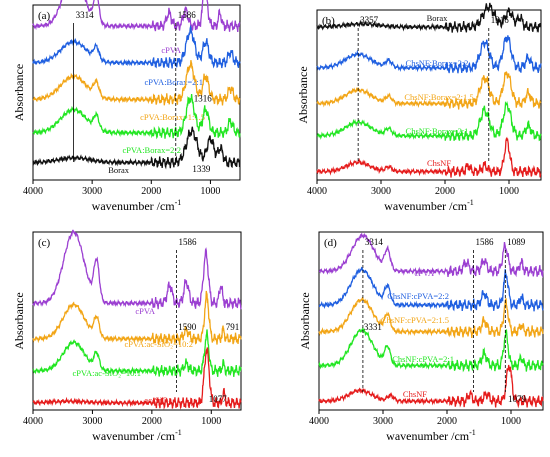  What do you see at coordinates (158, 344) in the screenshot?
I see `series-label-2: cPVA:ac-SiO₂=10:2` at bounding box center [158, 344].